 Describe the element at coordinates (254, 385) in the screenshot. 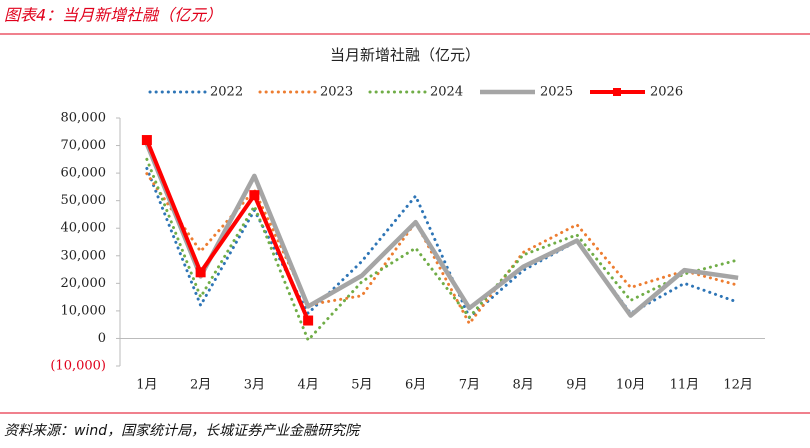

I see `x-tick-label: 3月` at that location.